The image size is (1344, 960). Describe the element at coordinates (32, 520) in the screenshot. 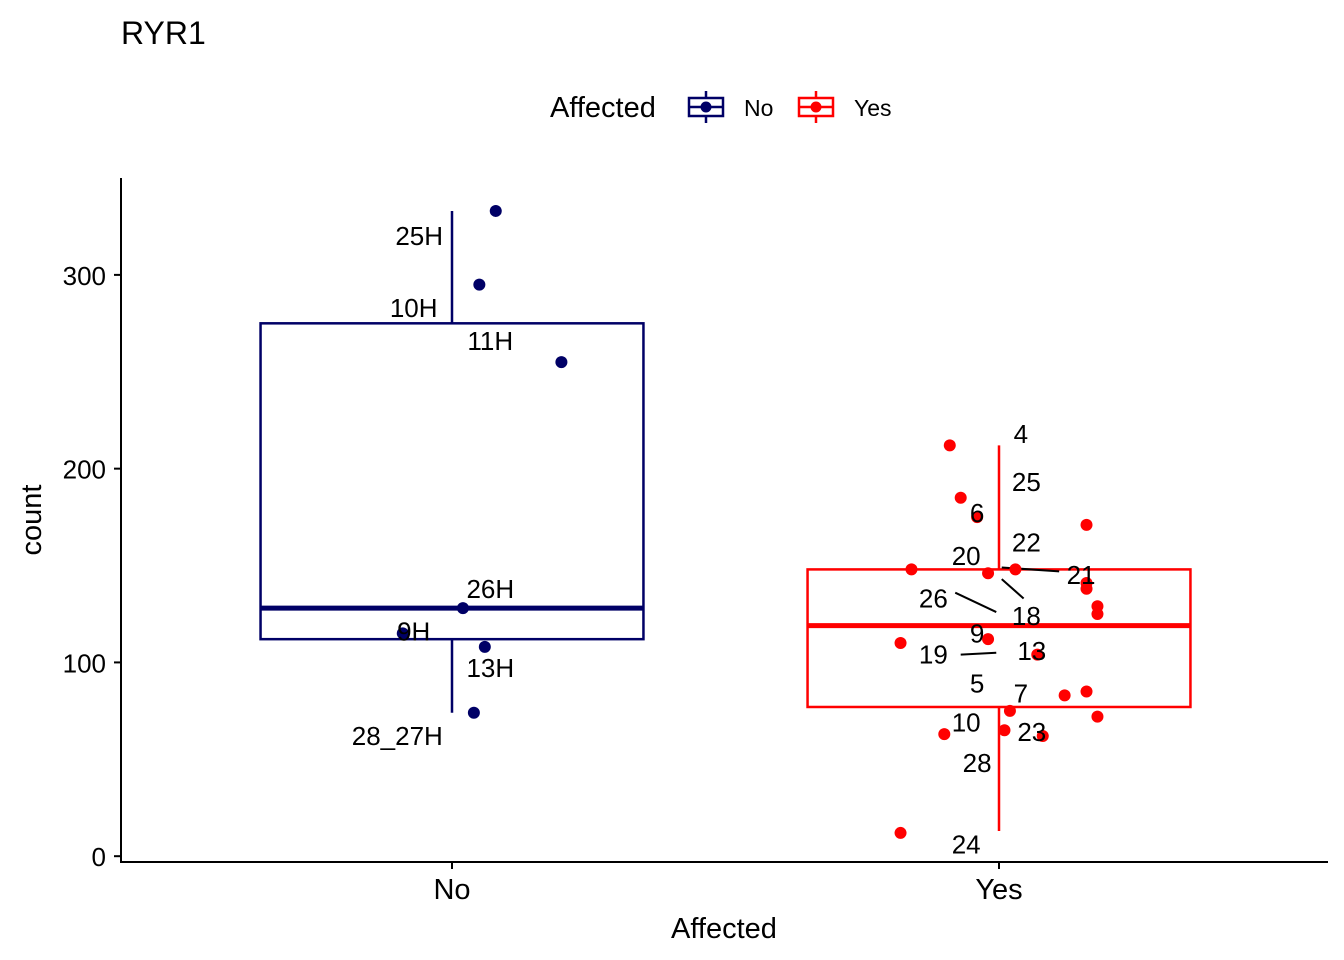

I see `y-axis-title: count` at that location.